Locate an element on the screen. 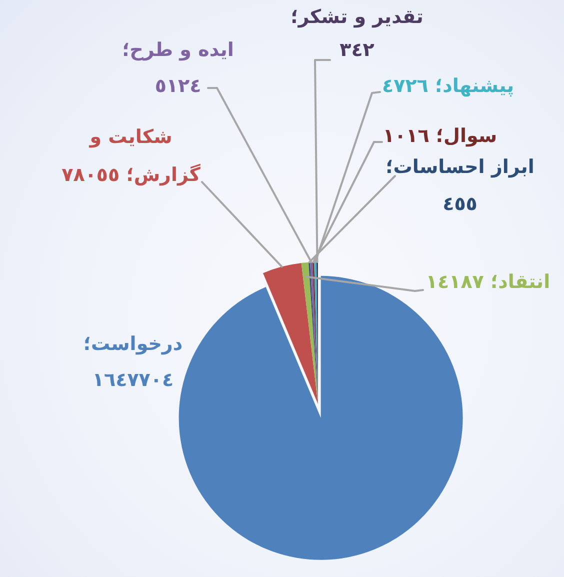  slice-label: پیشنهاد؛ ٤٧٢٦ is located at coordinates (448, 85).